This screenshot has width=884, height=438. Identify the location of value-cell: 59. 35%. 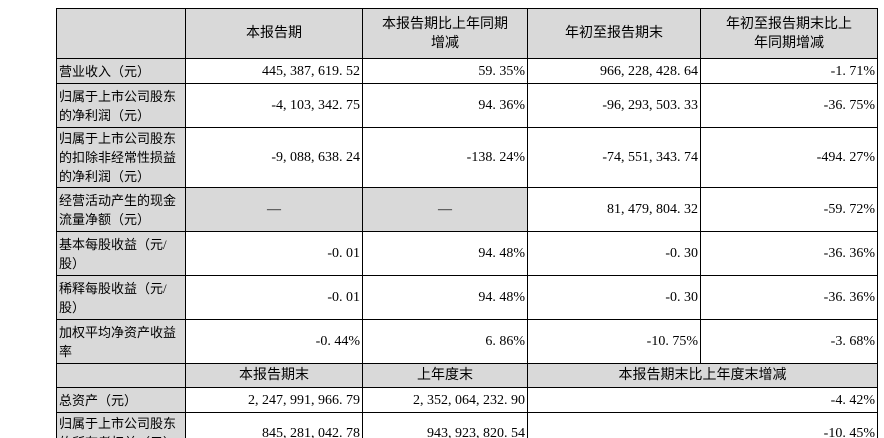
(445, 71).